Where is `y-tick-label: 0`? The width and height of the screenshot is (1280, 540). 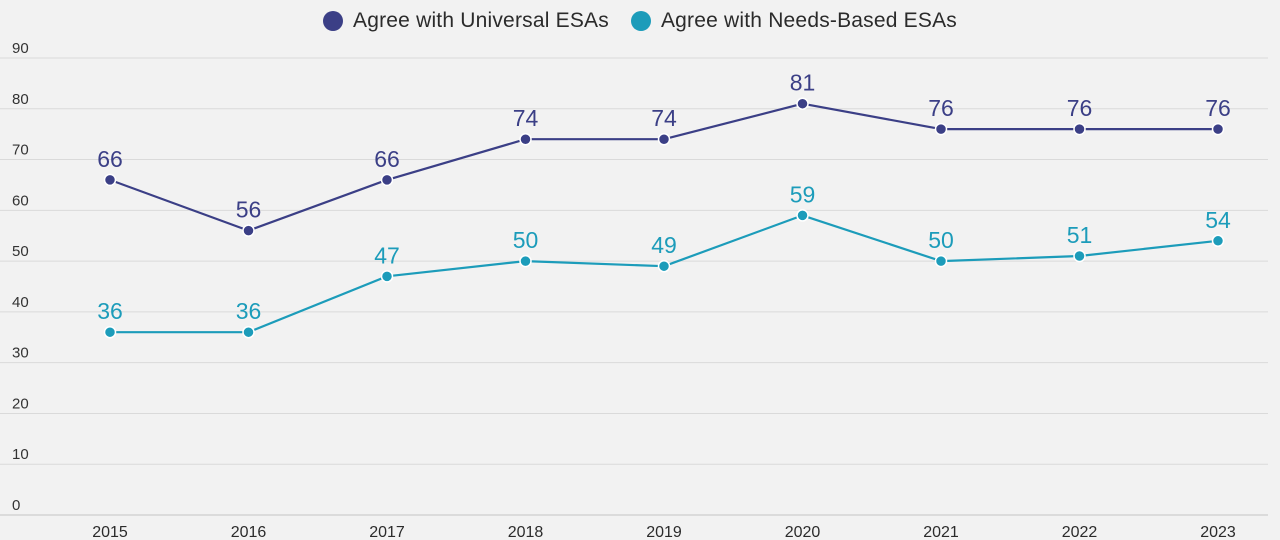 y-tick-label: 0 is located at coordinates (16, 505).